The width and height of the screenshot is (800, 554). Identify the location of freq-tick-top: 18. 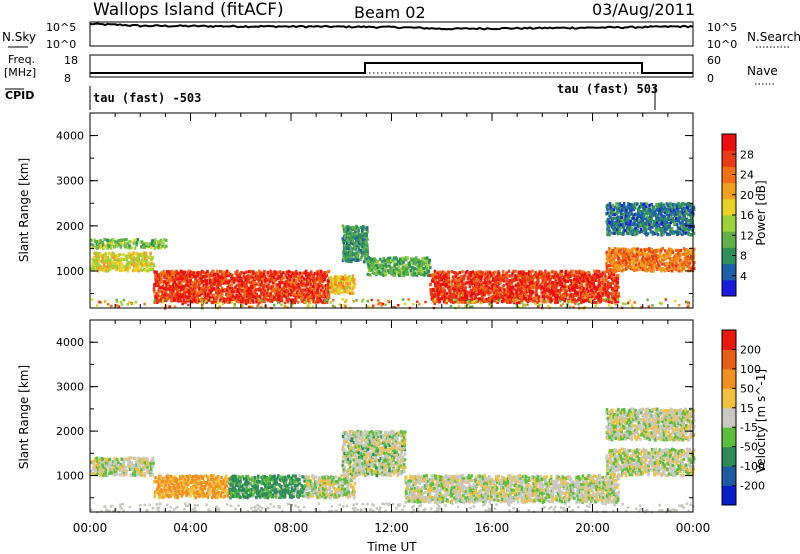
(71, 60).